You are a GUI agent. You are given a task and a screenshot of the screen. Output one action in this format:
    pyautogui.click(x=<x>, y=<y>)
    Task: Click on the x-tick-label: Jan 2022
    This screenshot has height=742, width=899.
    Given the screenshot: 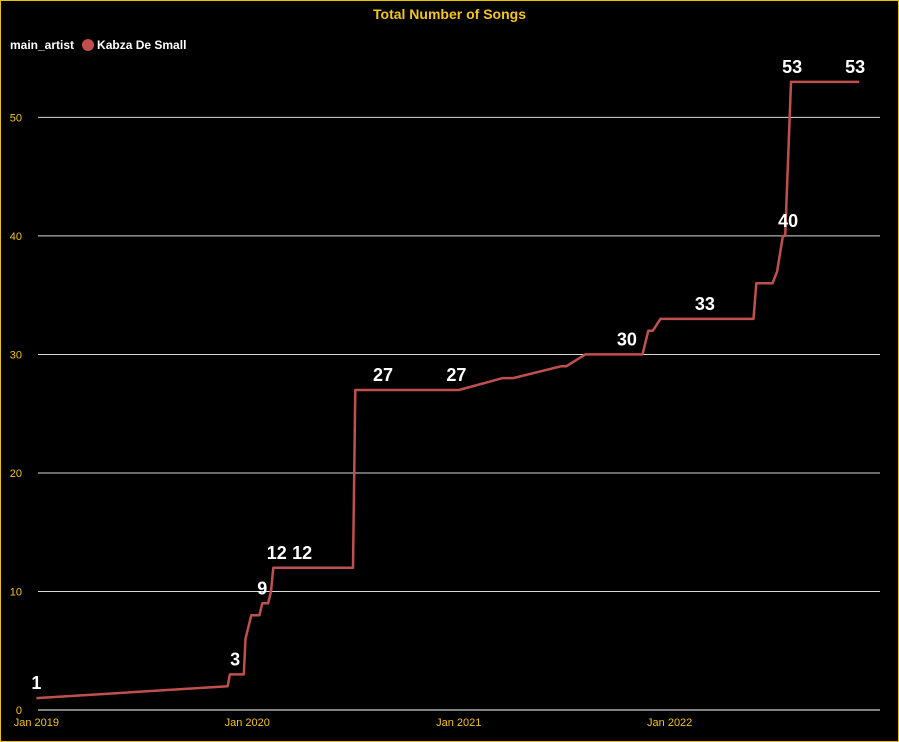 What is the action you would take?
    pyautogui.click(x=669, y=723)
    